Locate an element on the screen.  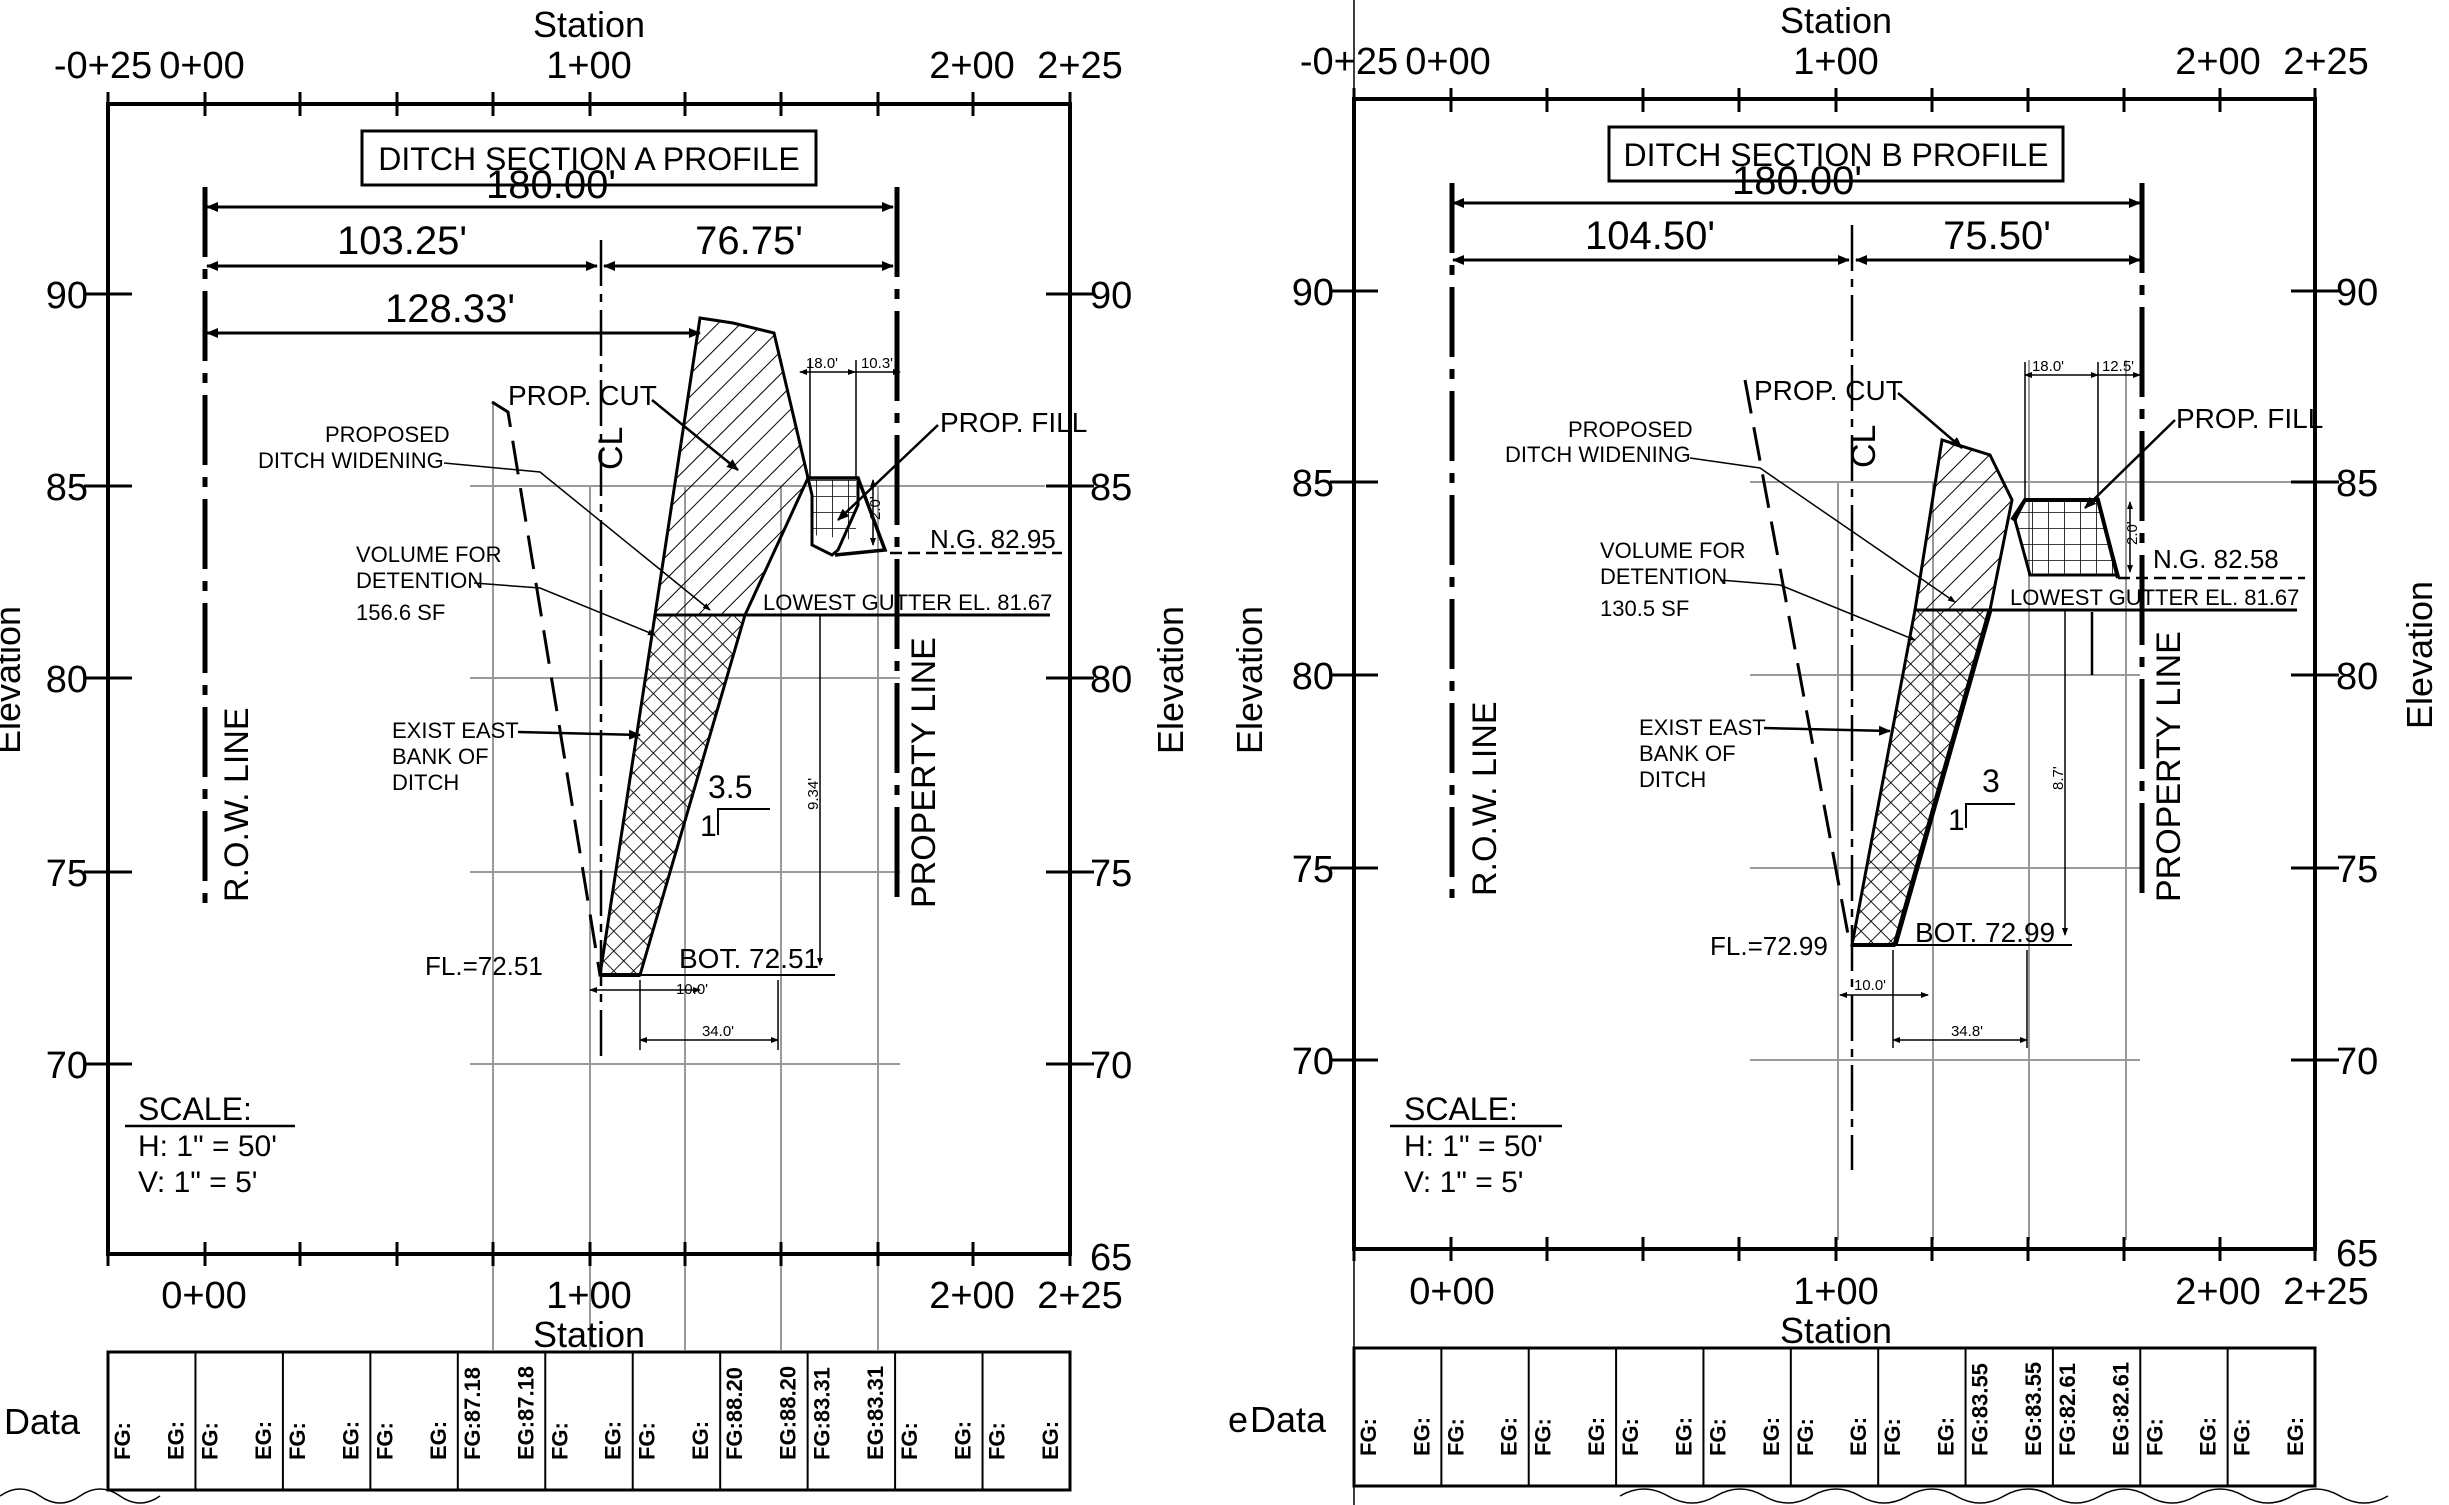
dim-small: 9.34' is located at coordinates (813, 794).